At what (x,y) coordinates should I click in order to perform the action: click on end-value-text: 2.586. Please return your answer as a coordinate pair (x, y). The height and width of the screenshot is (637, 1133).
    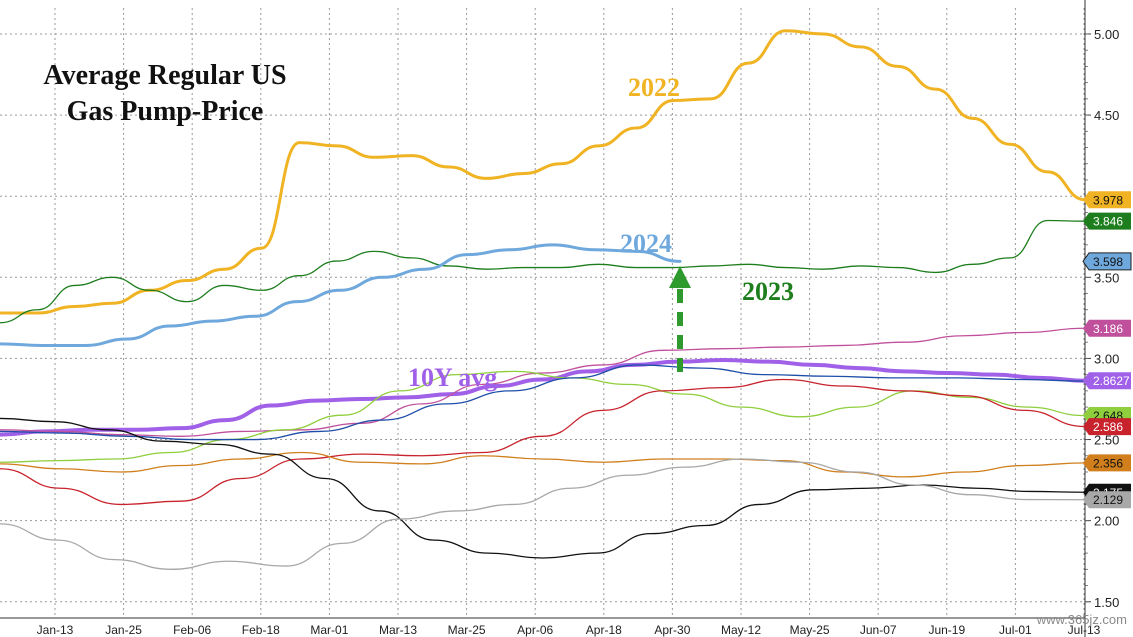
    Looking at the image, I should click on (1108, 427).